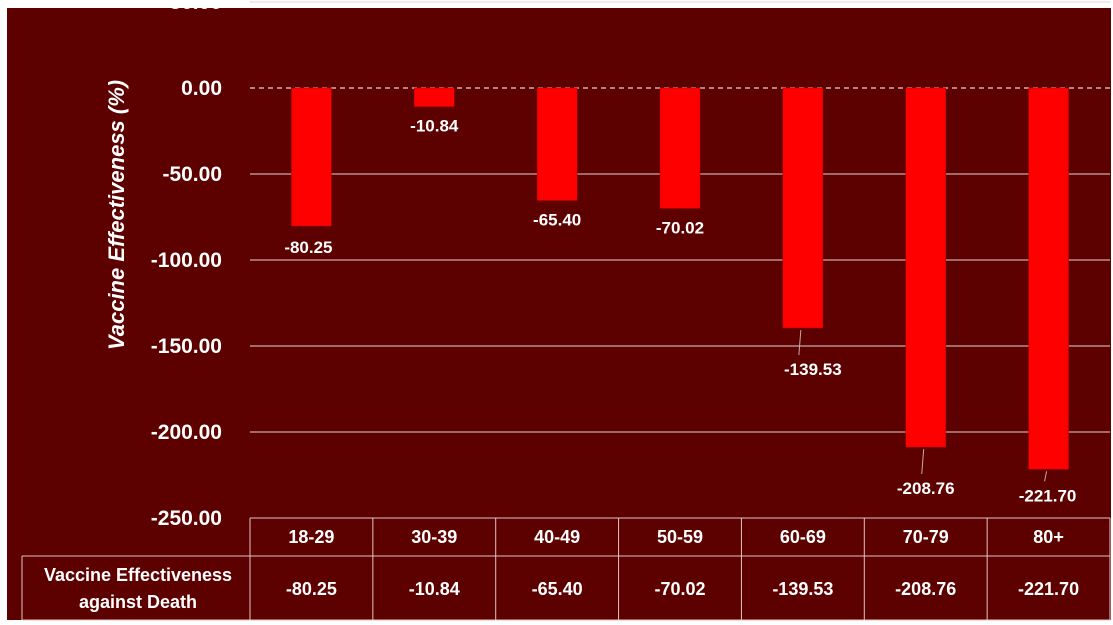 The height and width of the screenshot is (625, 1113). What do you see at coordinates (201, 88) in the screenshot?
I see `y-tick-label: 0.00` at bounding box center [201, 88].